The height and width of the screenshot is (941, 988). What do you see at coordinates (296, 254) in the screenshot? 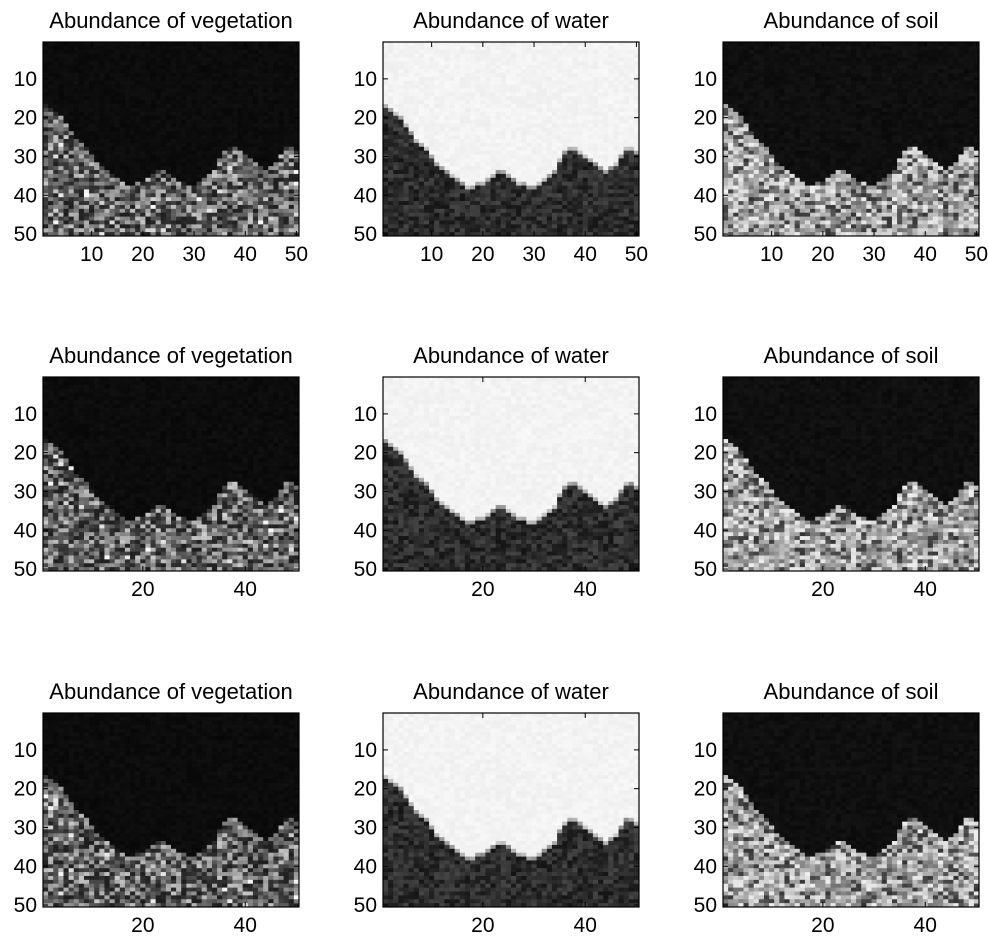
I see `x-tick-label: 50` at bounding box center [296, 254].